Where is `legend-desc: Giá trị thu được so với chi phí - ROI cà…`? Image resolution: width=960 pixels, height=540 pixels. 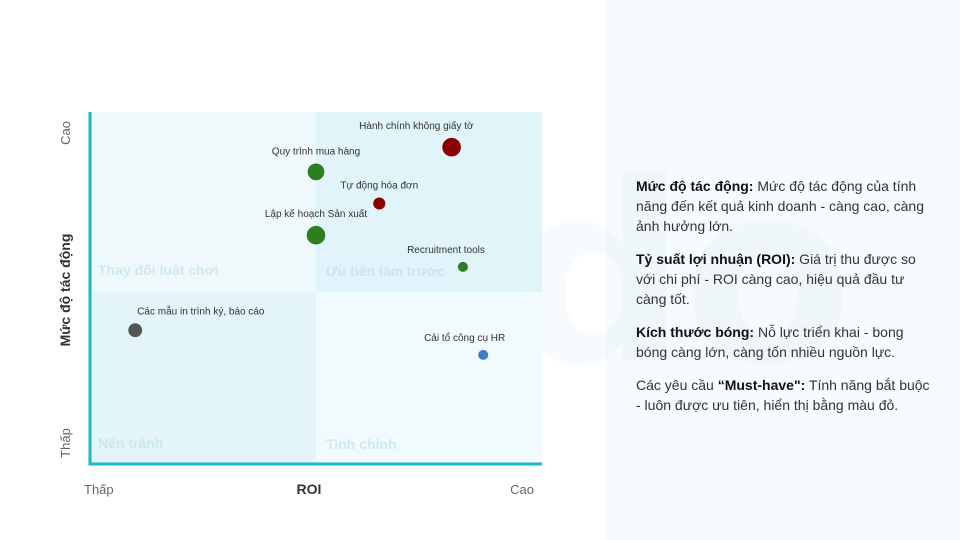 legend-desc: Giá trị thu được so với chi phí - ROI cà… is located at coordinates (776, 279).